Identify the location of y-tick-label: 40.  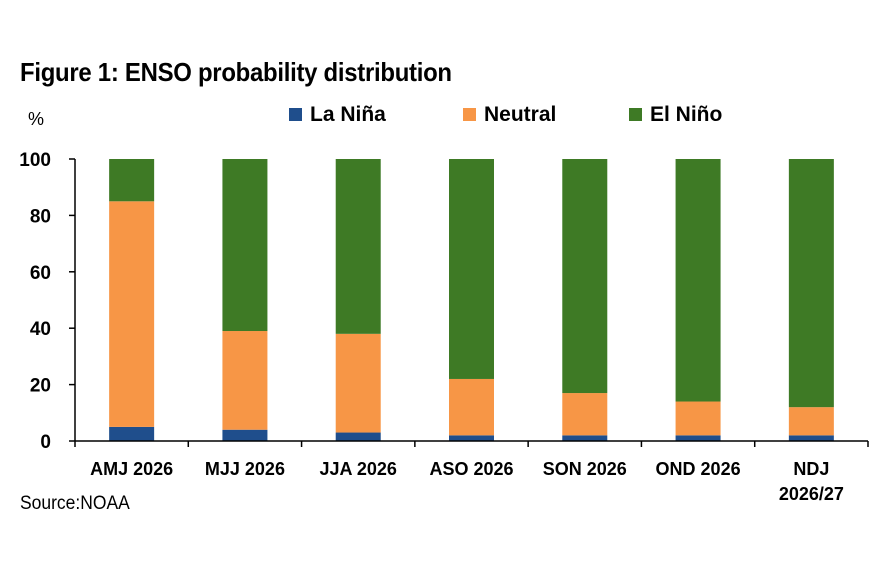
(40, 329).